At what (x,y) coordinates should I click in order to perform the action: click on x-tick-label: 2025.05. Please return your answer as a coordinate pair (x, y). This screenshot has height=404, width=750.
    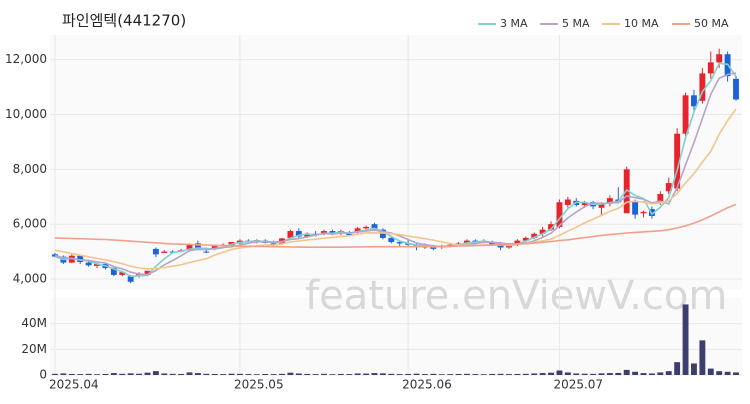
    Looking at the image, I should click on (259, 385).